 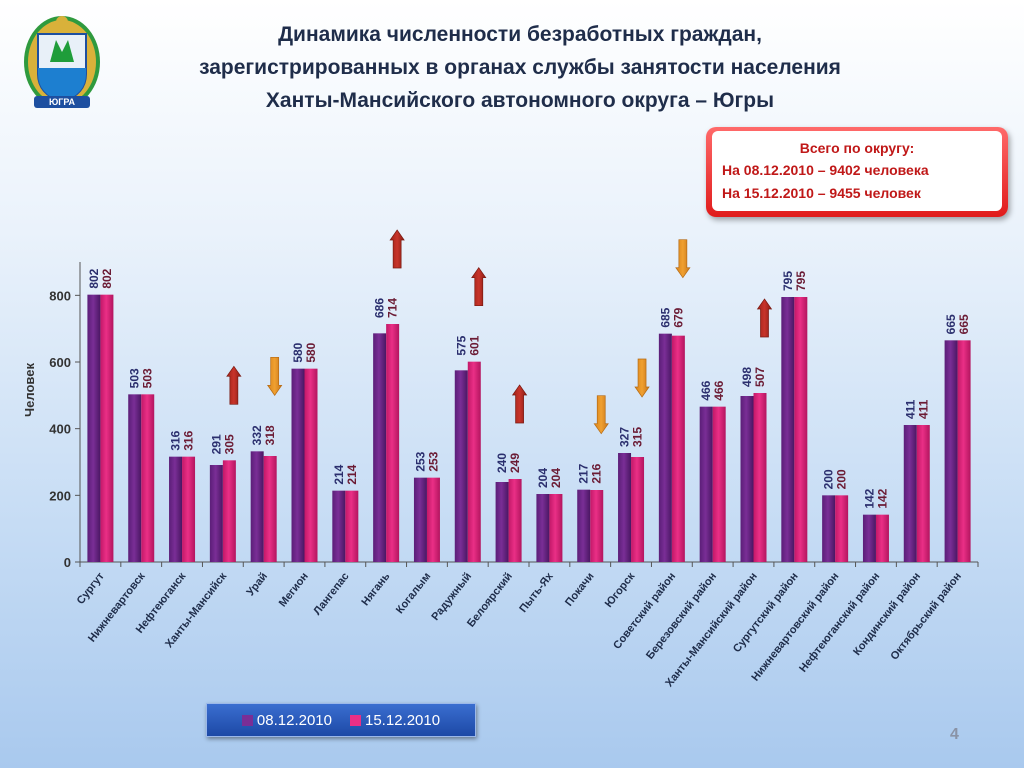 What do you see at coordinates (638, 437) in the screenshot?
I see `data-label-series-2: 315` at bounding box center [638, 437].